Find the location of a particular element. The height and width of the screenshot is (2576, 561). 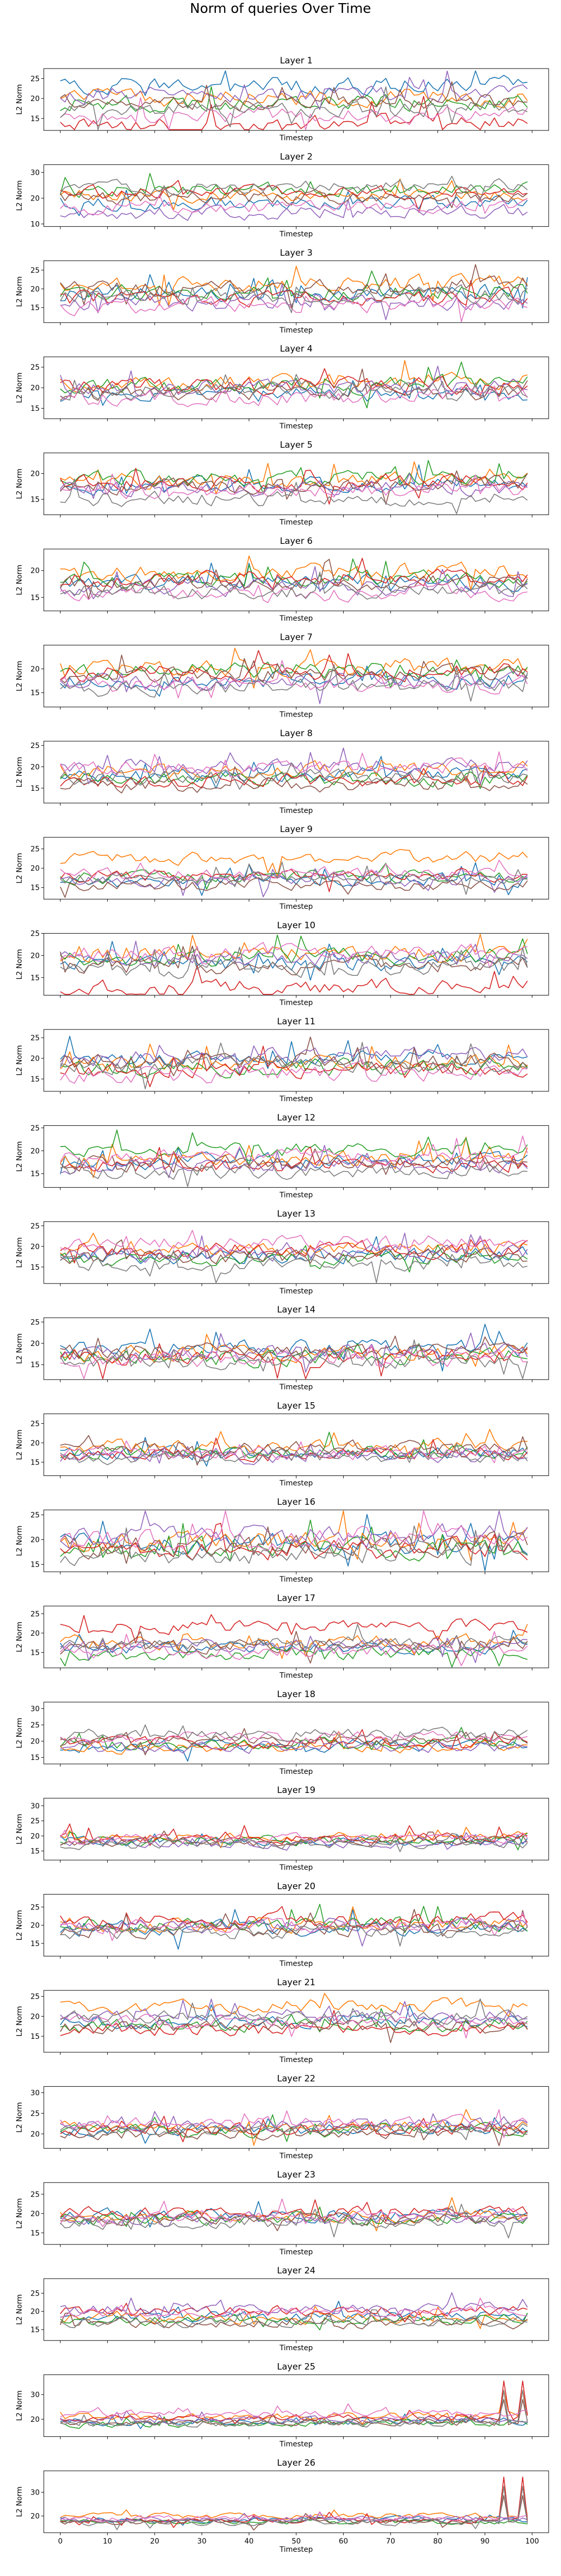

subplot-title: Layer 18 is located at coordinates (296, 1694).